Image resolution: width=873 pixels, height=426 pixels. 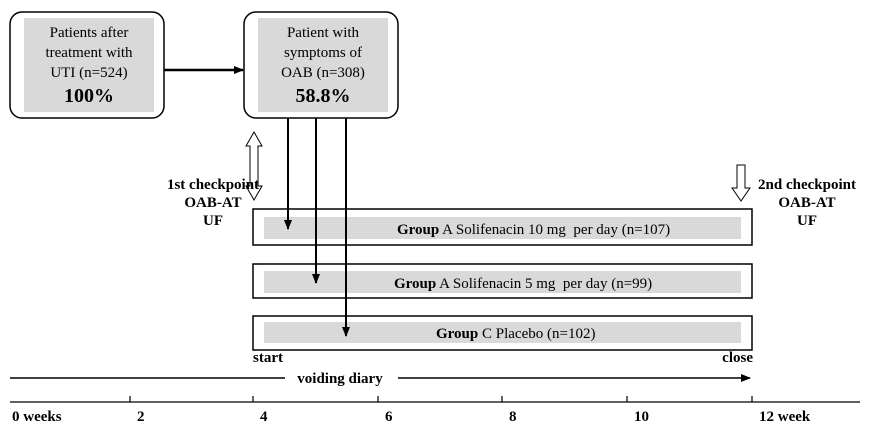 I want to click on box-text: OAB (n=308), so click(x=323, y=73).